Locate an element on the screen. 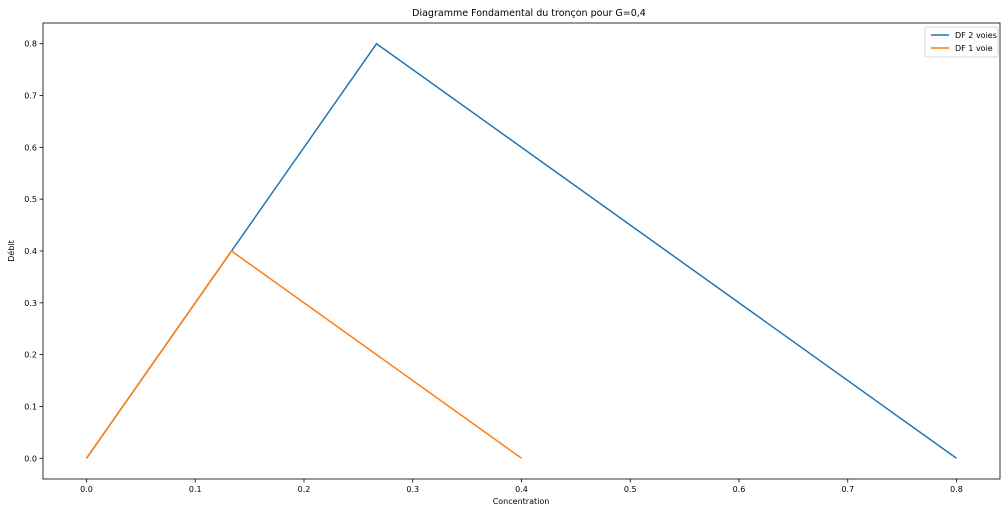 This screenshot has height=506, width=1003. x-tick-label: 0.5 is located at coordinates (630, 489).